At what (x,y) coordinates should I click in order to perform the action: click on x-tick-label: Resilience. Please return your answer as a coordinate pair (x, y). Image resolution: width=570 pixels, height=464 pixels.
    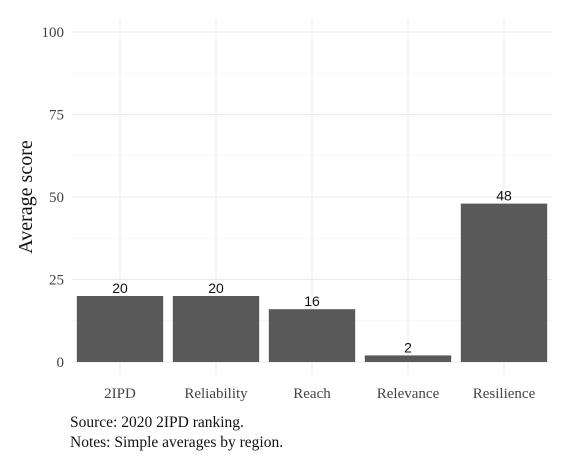
    Looking at the image, I should click on (504, 394).